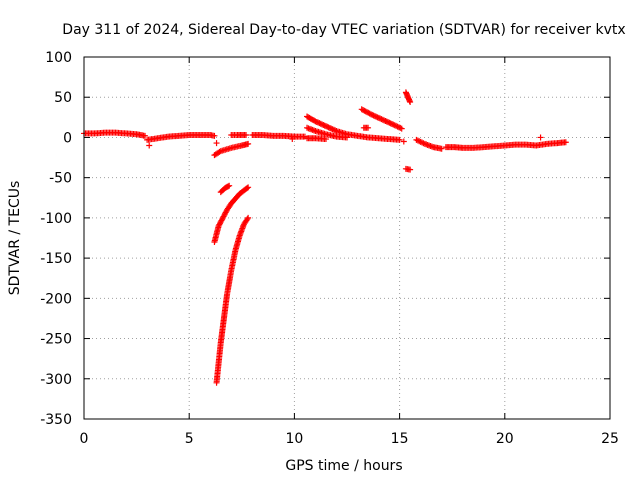 The height and width of the screenshot is (480, 640). What do you see at coordinates (63, 98) in the screenshot?
I see `y-tick-label: 50` at bounding box center [63, 98].